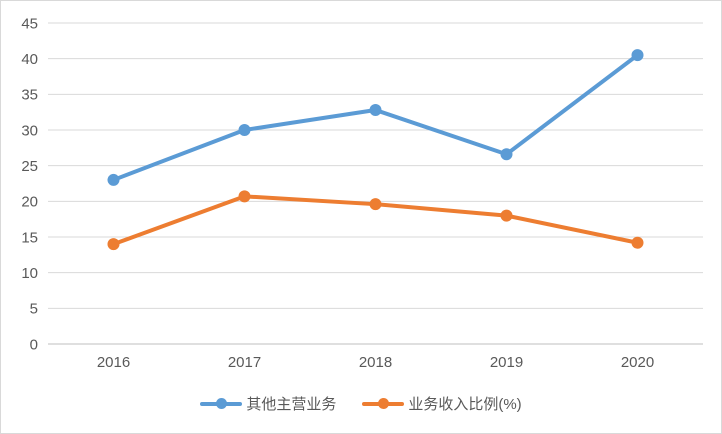 Image resolution: width=722 pixels, height=434 pixels. Describe the element at coordinates (361, 403) in the screenshot. I see `chart-legend: 其他主营业务 业务收入比例(%)` at that location.